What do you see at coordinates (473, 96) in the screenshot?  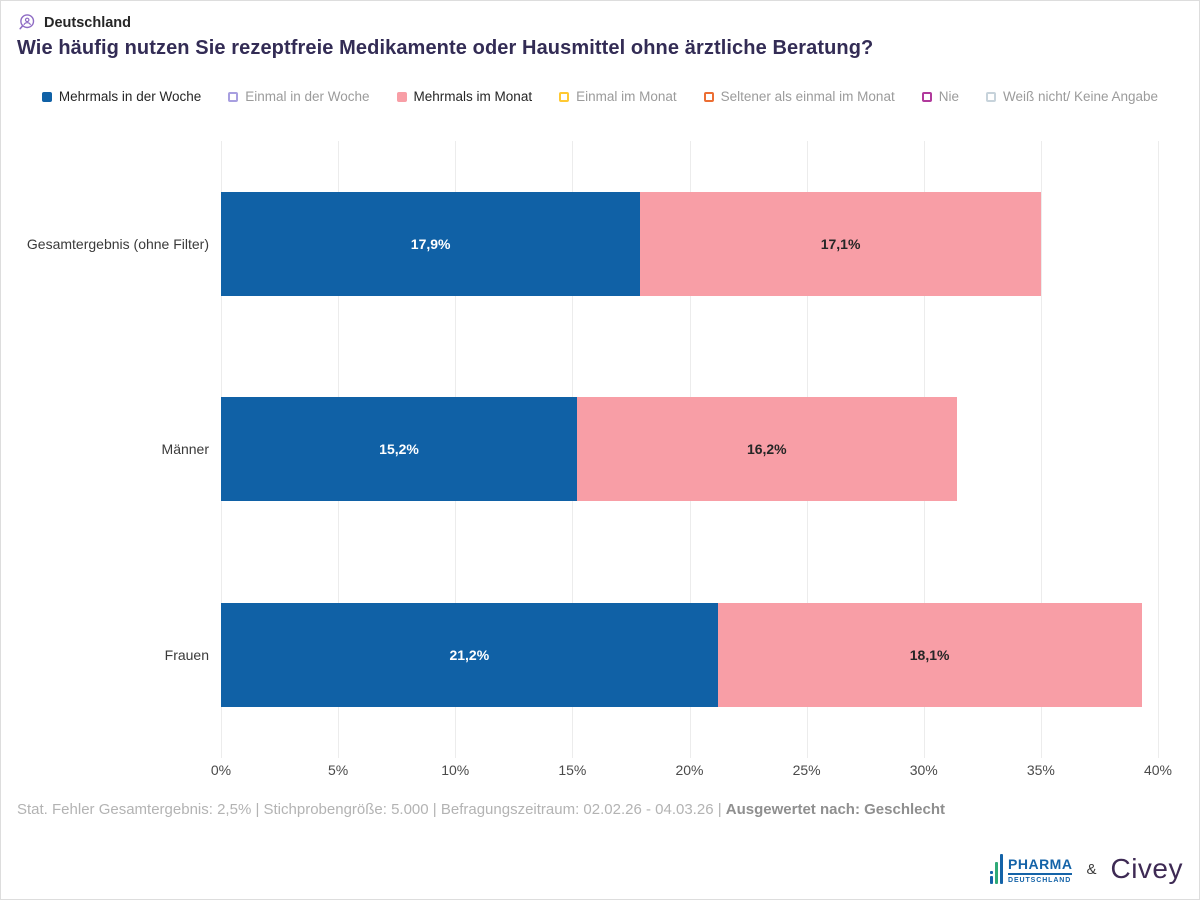 I see `legend-label: Mehrmals im Monat` at bounding box center [473, 96].